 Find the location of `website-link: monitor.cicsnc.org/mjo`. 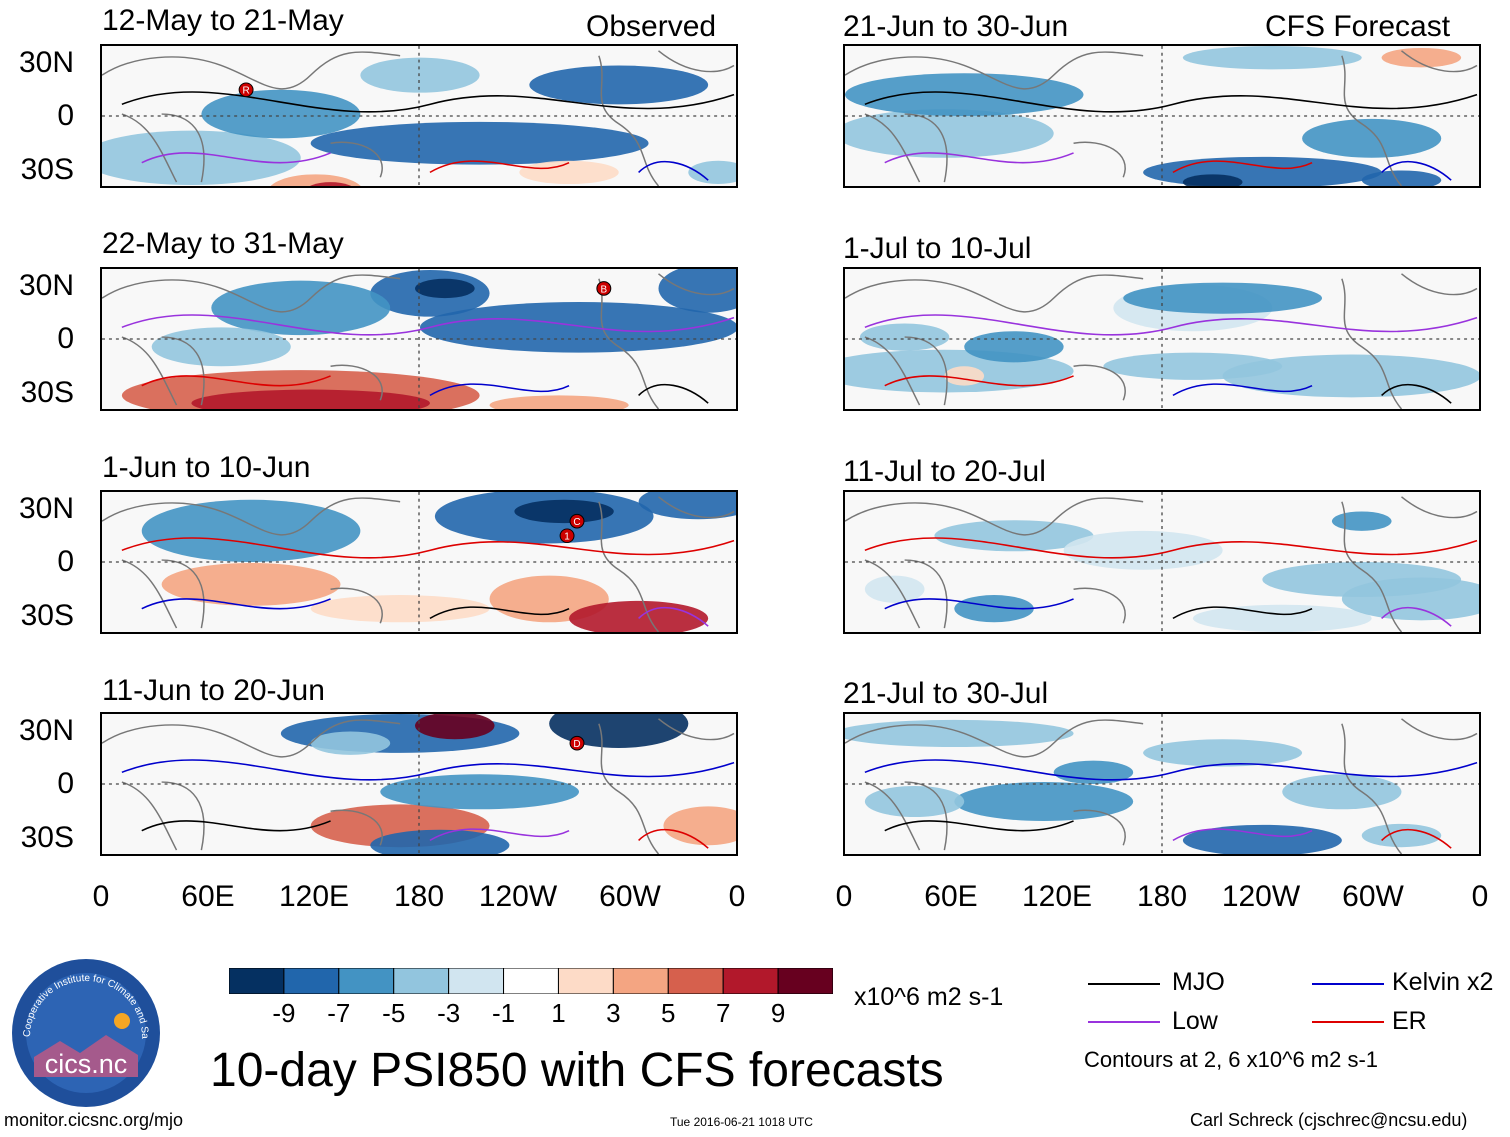

website-link: monitor.cicsnc.org/mjo is located at coordinates (94, 1120).